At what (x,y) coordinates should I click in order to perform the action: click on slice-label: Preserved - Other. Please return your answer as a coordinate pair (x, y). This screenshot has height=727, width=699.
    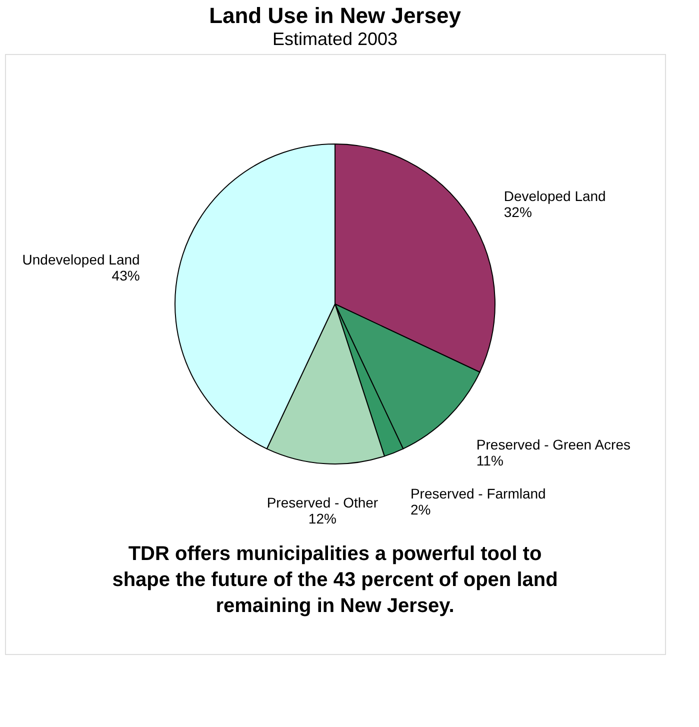
    Looking at the image, I should click on (322, 502).